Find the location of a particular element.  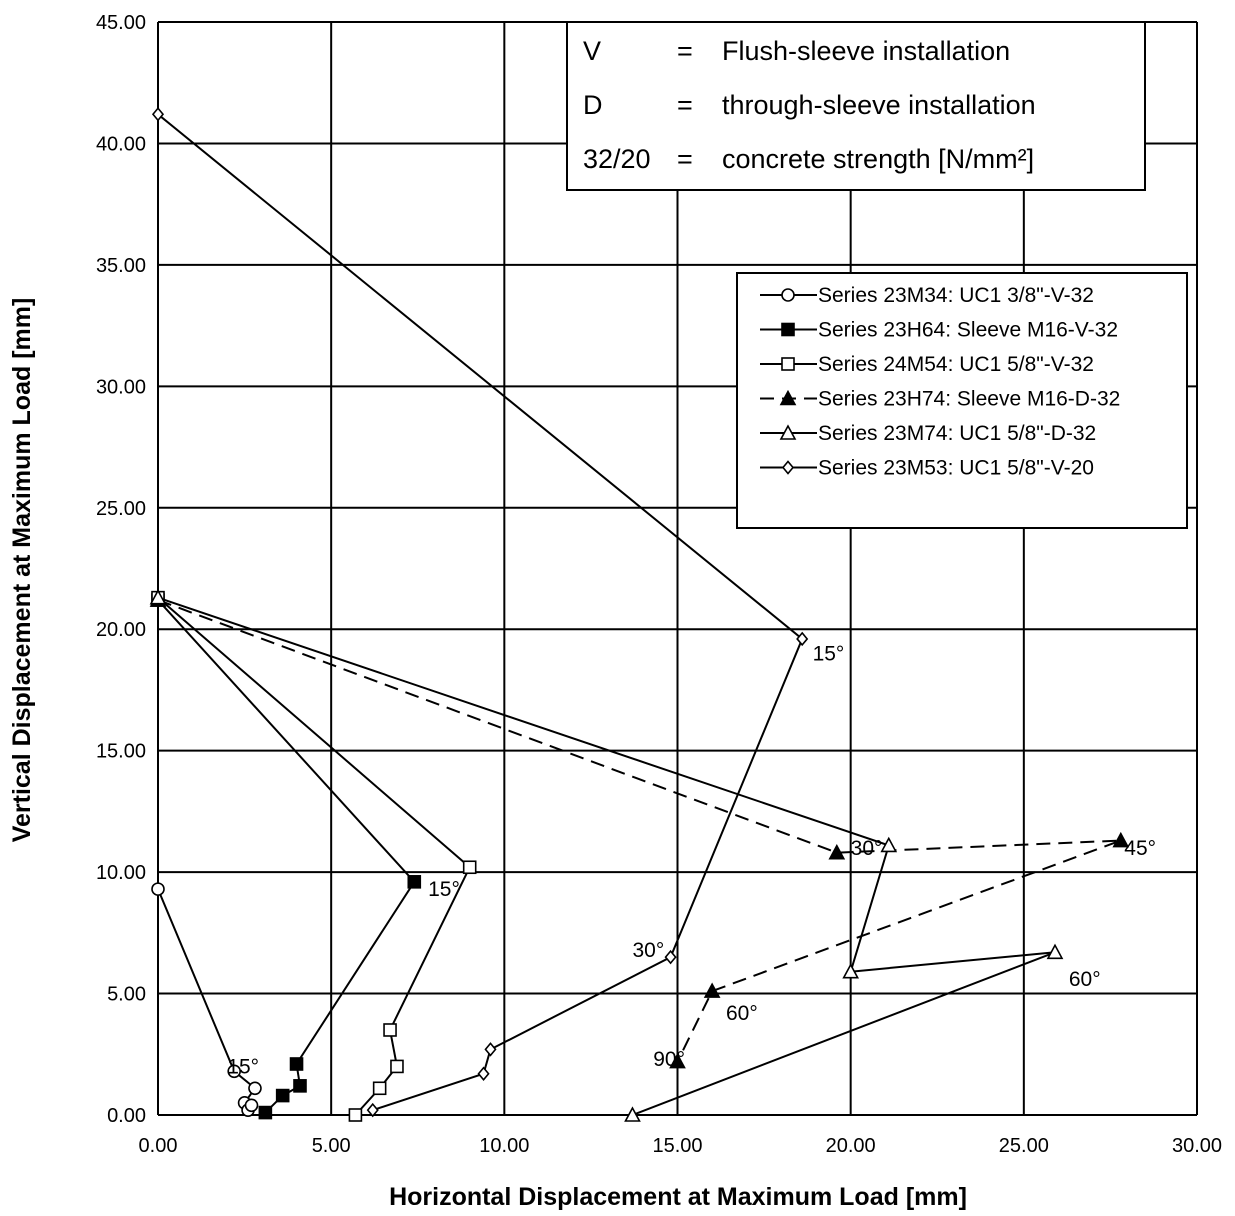

y-tick-label: 25.00 is located at coordinates (121, 509).